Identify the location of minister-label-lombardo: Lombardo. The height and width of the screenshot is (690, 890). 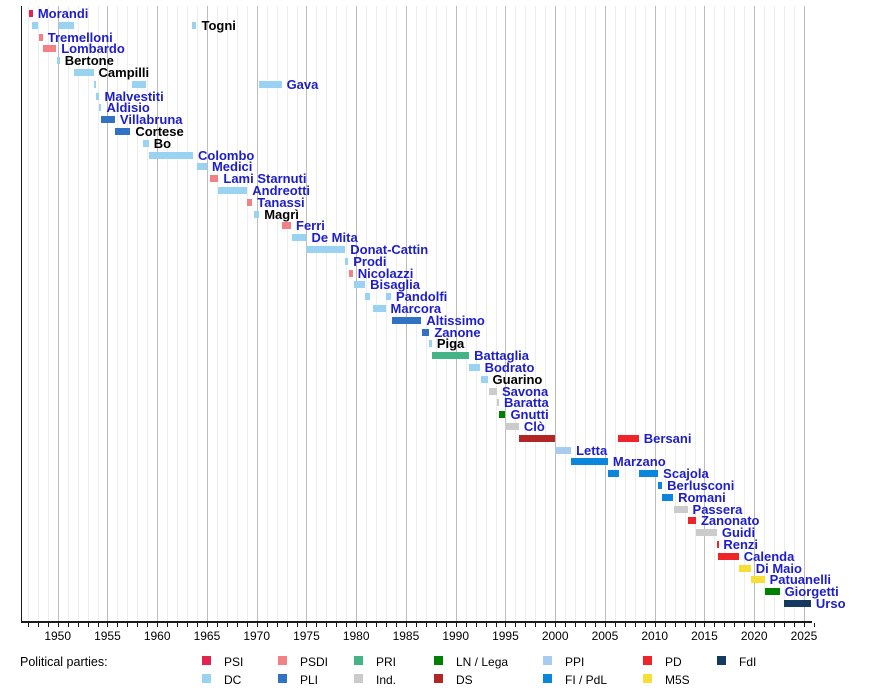
(93, 49).